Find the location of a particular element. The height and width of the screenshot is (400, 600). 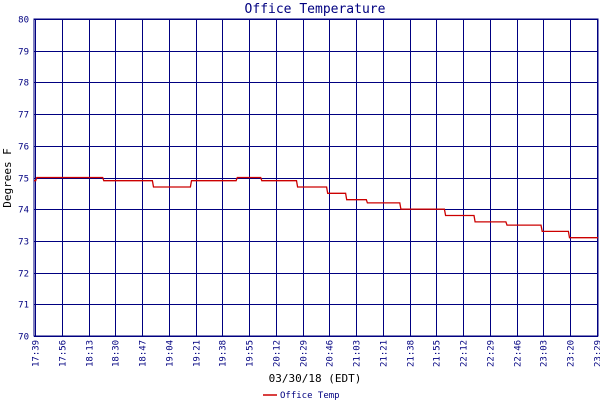

y-tick-labels: 70 71 72 73 74 75 76 77 78 79 80 is located at coordinates (23, 179).